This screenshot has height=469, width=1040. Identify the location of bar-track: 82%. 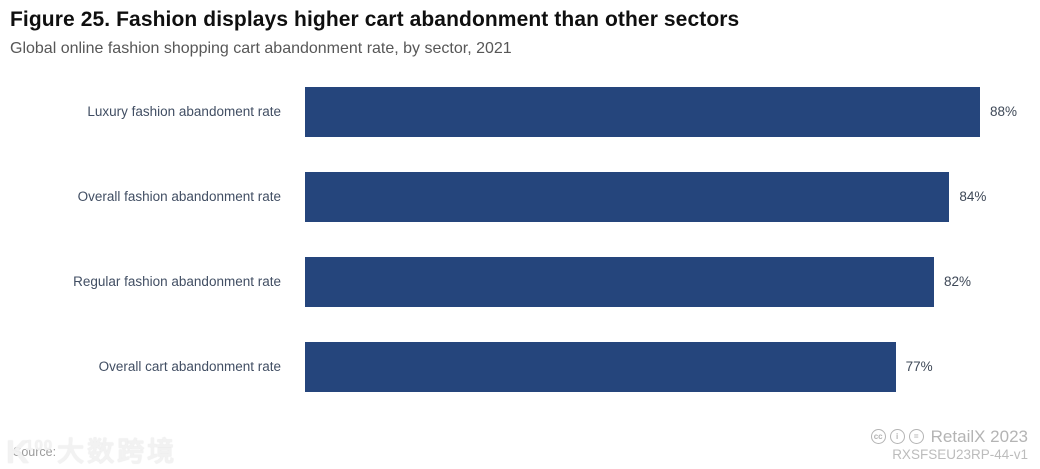
(642, 281).